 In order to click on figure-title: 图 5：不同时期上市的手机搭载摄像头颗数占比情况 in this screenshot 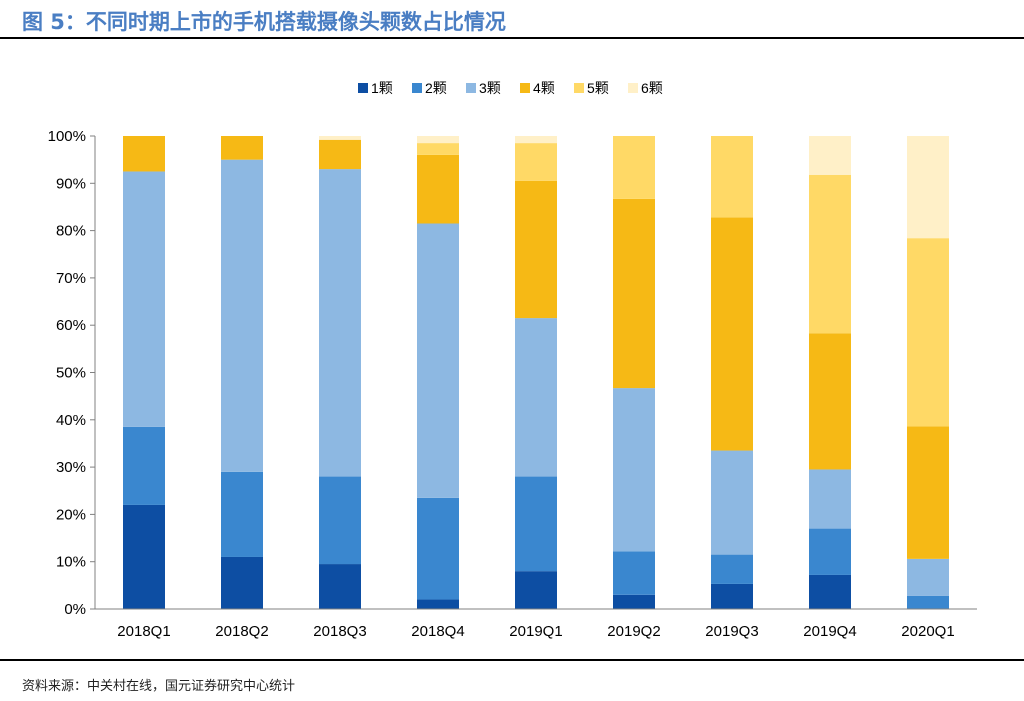, I will do `click(264, 22)`.